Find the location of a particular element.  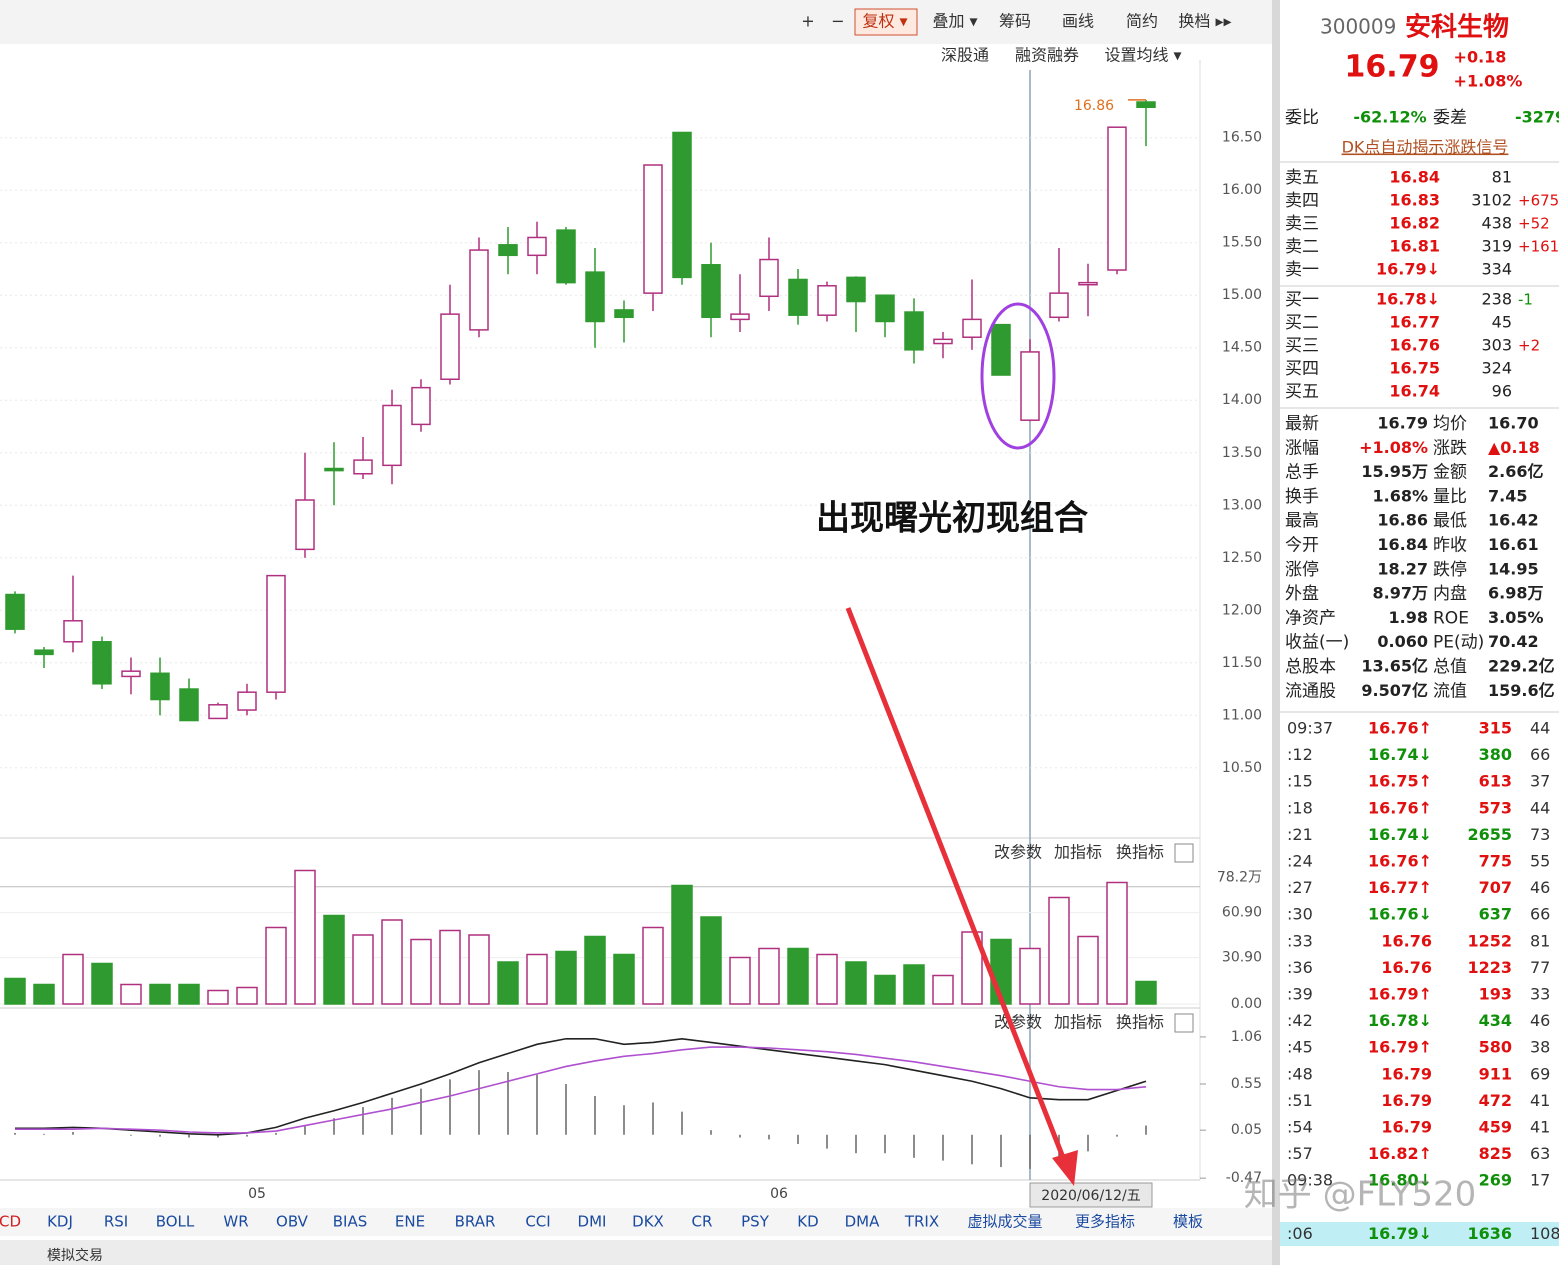

nav-arrow: 300009 is located at coordinates (1358, 27).